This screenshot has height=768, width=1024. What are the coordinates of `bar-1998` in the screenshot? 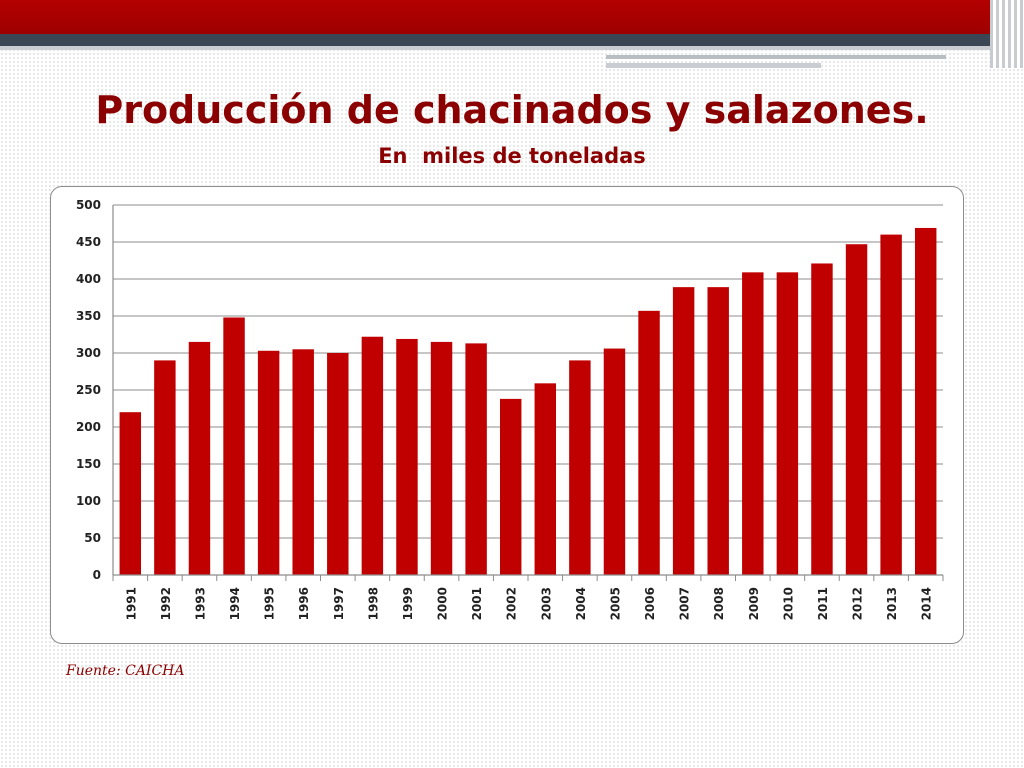 It's located at (372, 455).